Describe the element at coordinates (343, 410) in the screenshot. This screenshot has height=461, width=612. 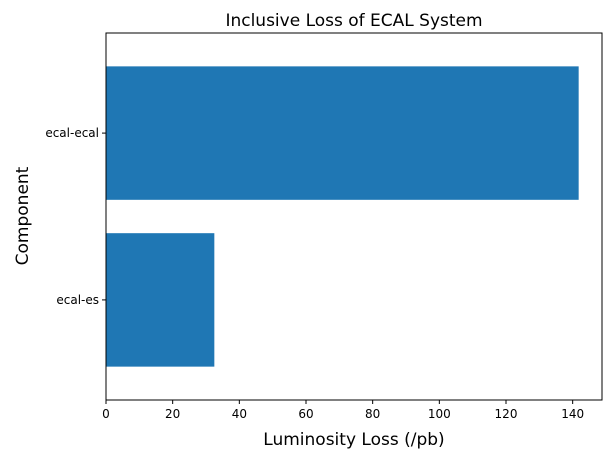
I see `x-axis-ticks: 0 20 40 60 80 100 120 140` at that location.